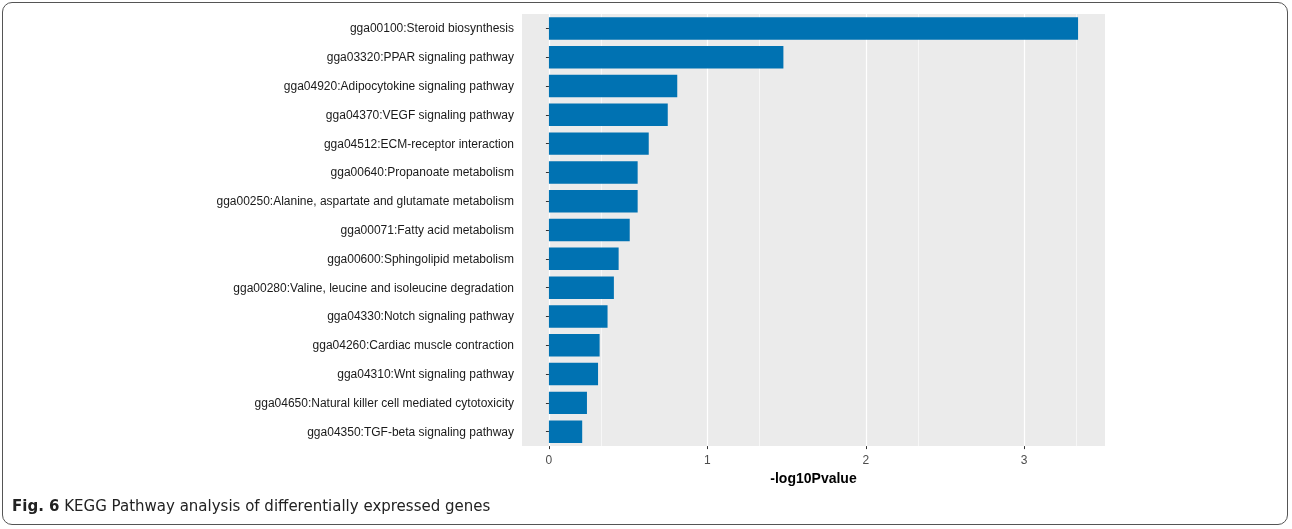 The height and width of the screenshot is (529, 1292). Describe the element at coordinates (418, 143) in the screenshot. I see `y-tick-label: gga04512:ECM-receptor interaction` at that location.